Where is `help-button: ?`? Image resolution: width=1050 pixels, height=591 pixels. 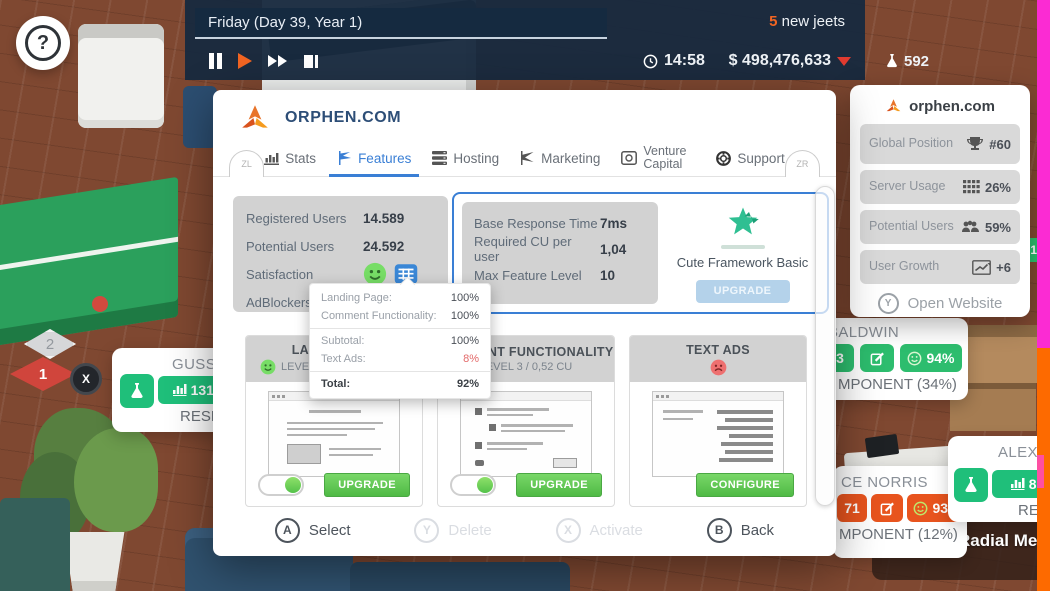 help-button: ? is located at coordinates (43, 43).